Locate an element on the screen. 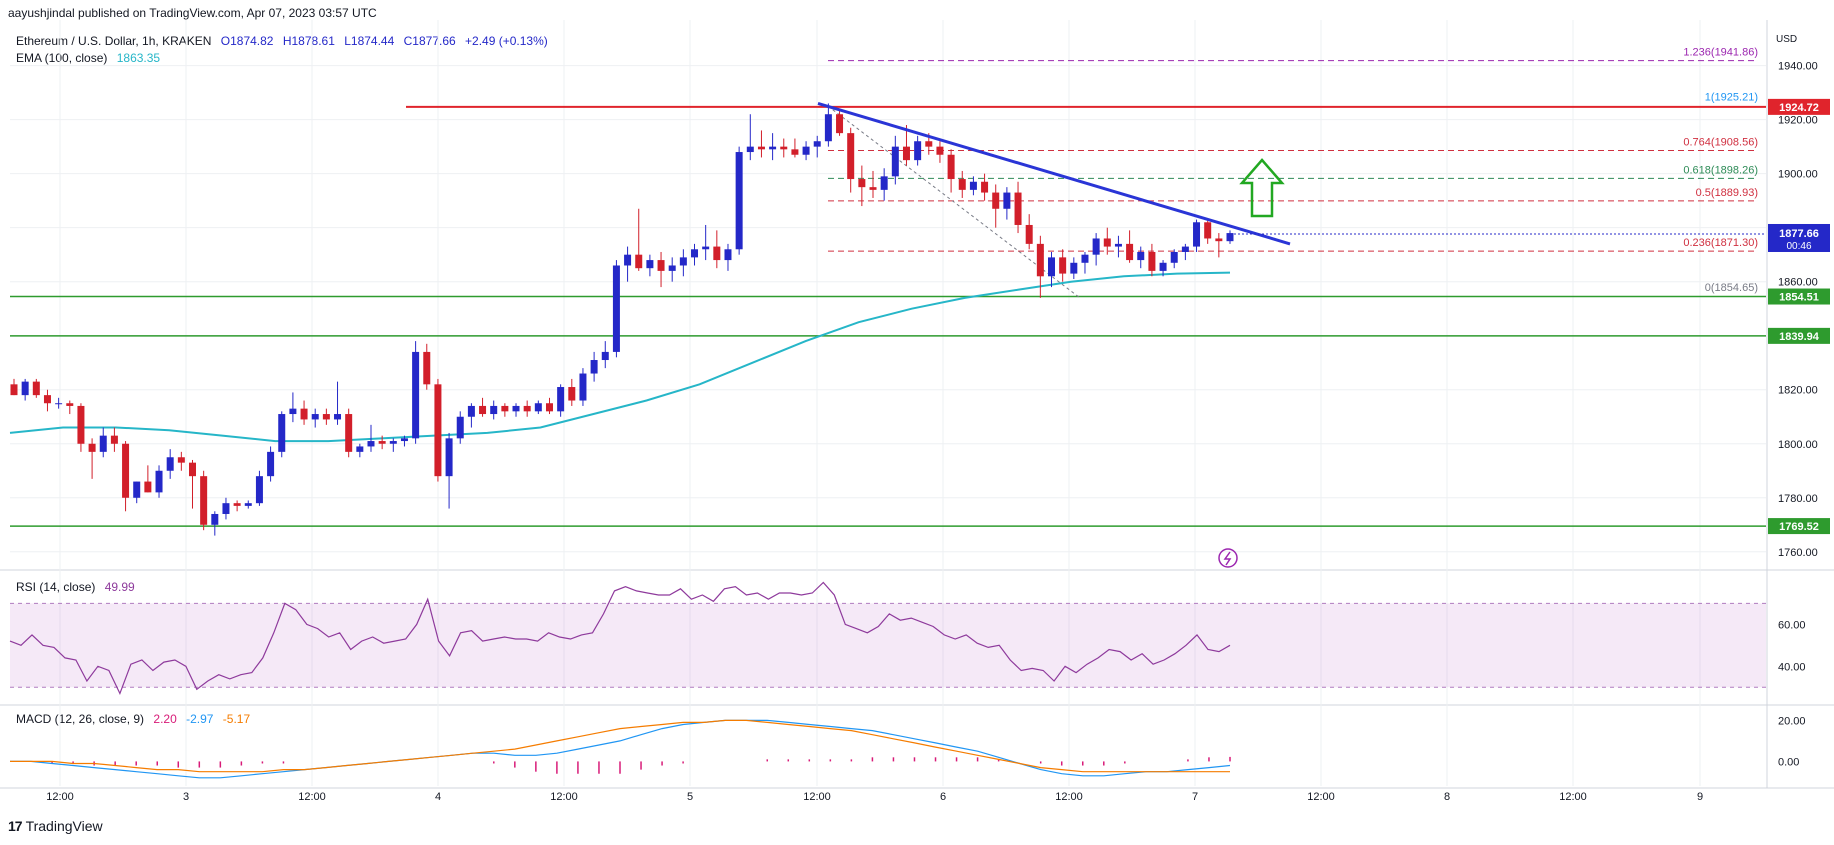  macd-y-tick: 0.00 is located at coordinates (1788, 762).